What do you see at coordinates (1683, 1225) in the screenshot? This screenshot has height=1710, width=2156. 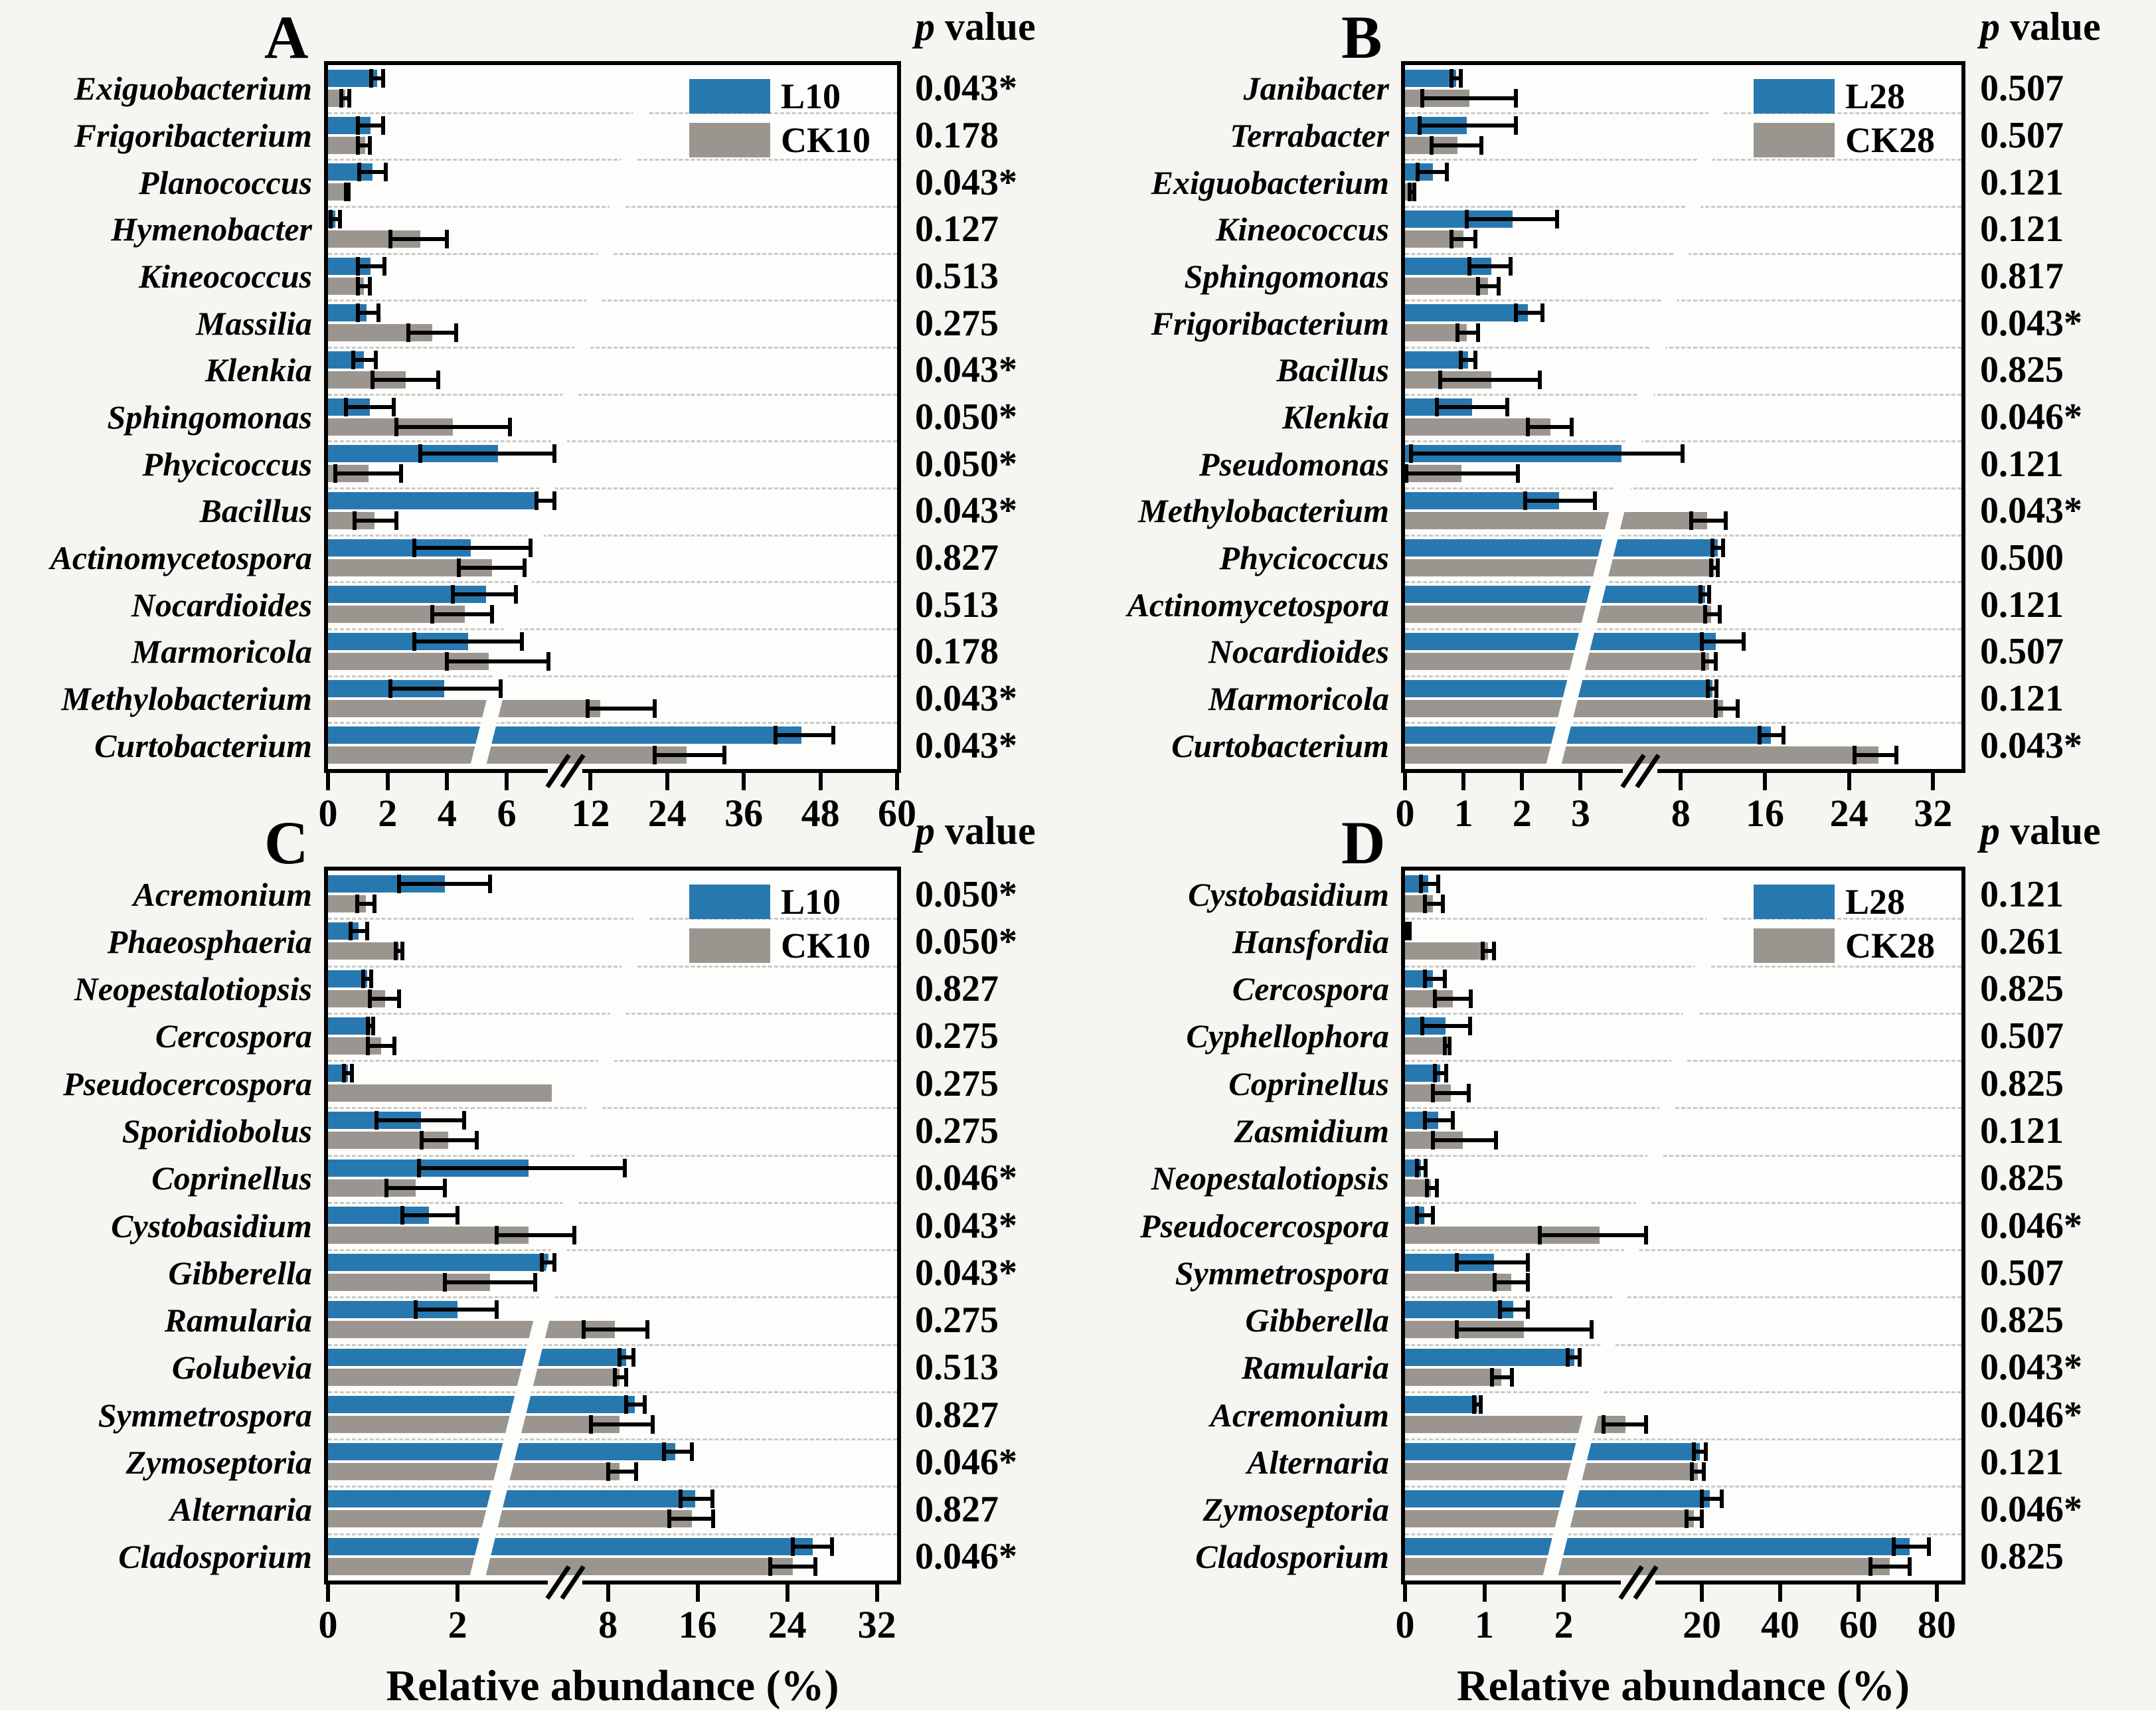 I see `plot-area-d: L28 CK28` at bounding box center [1683, 1225].